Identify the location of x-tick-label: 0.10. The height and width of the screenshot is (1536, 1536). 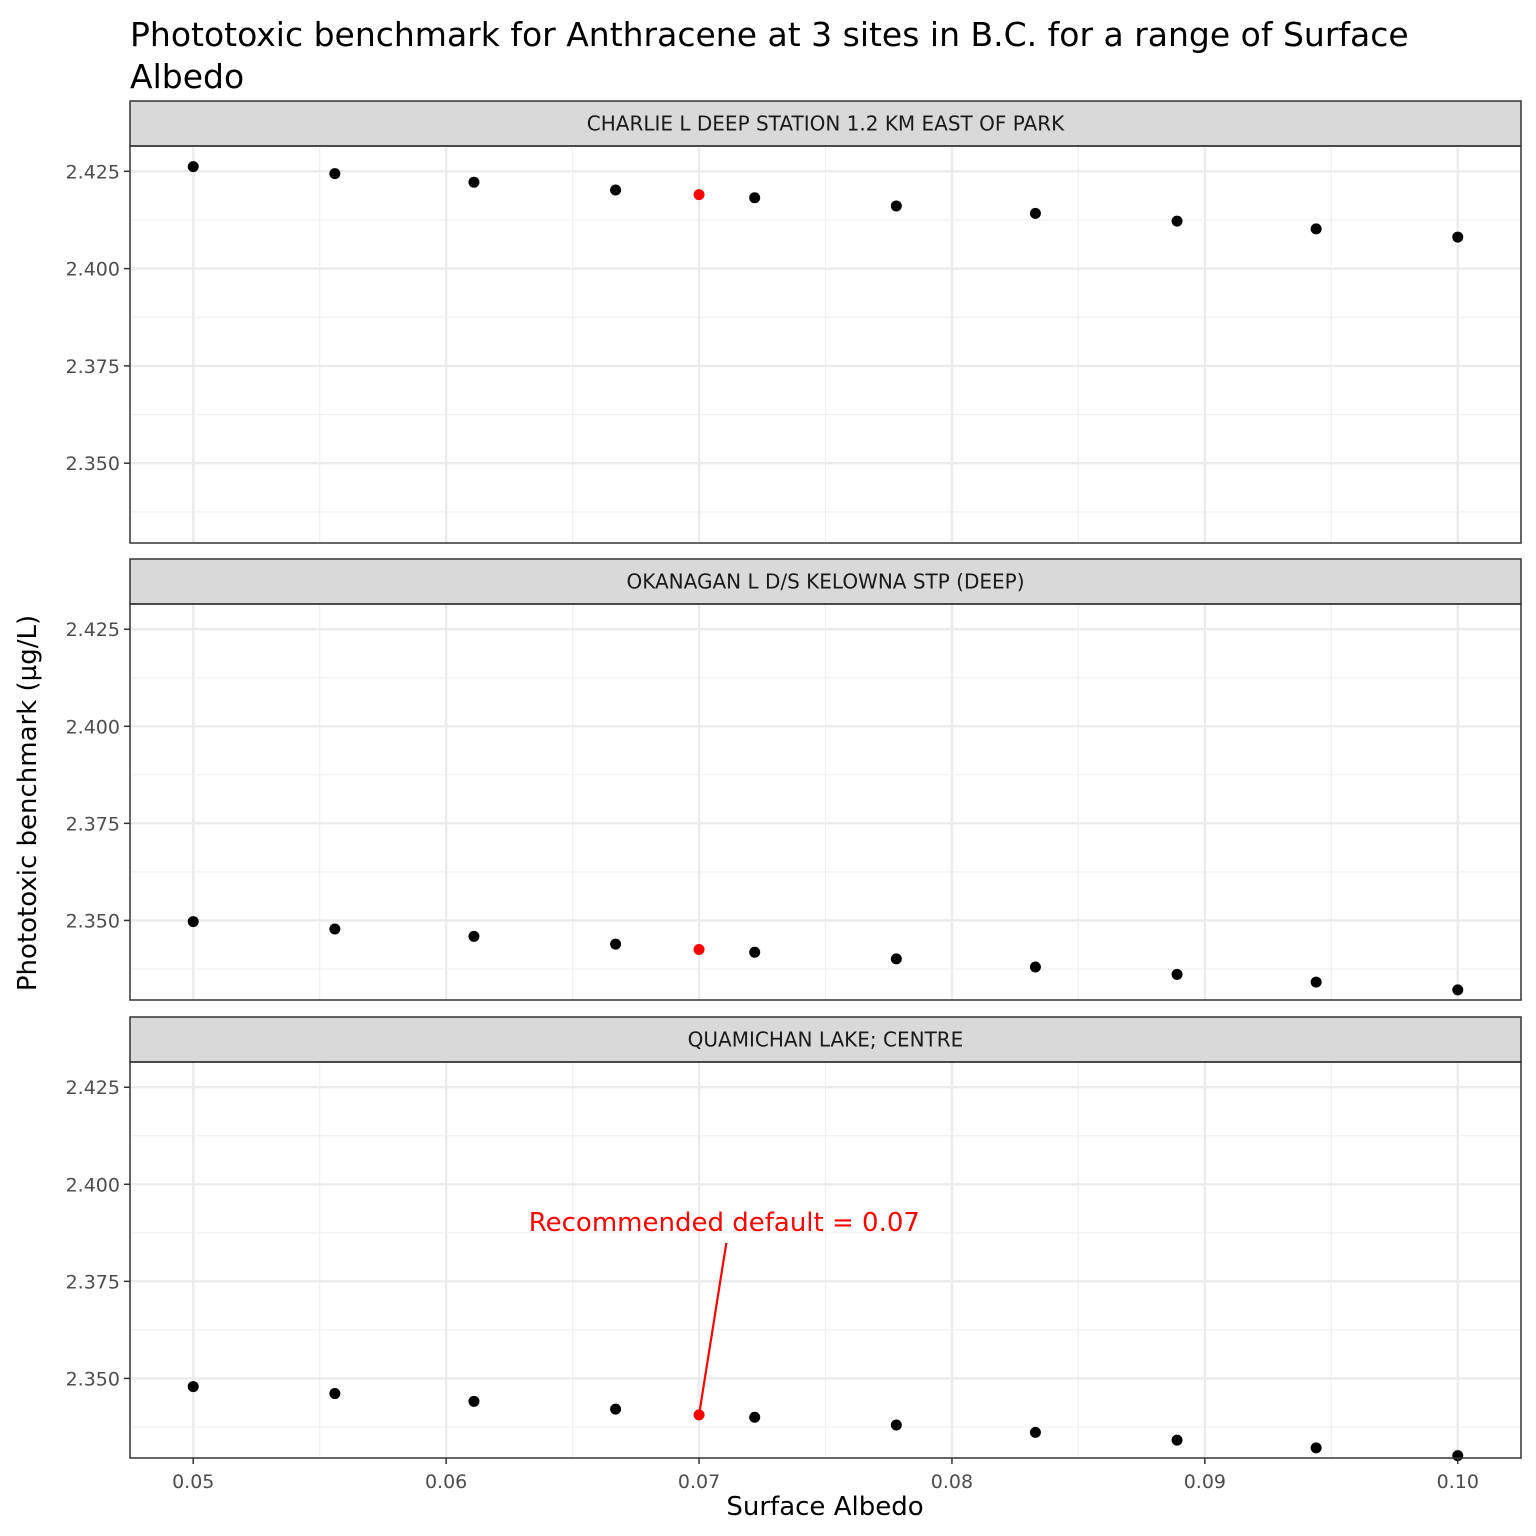
(1458, 1482).